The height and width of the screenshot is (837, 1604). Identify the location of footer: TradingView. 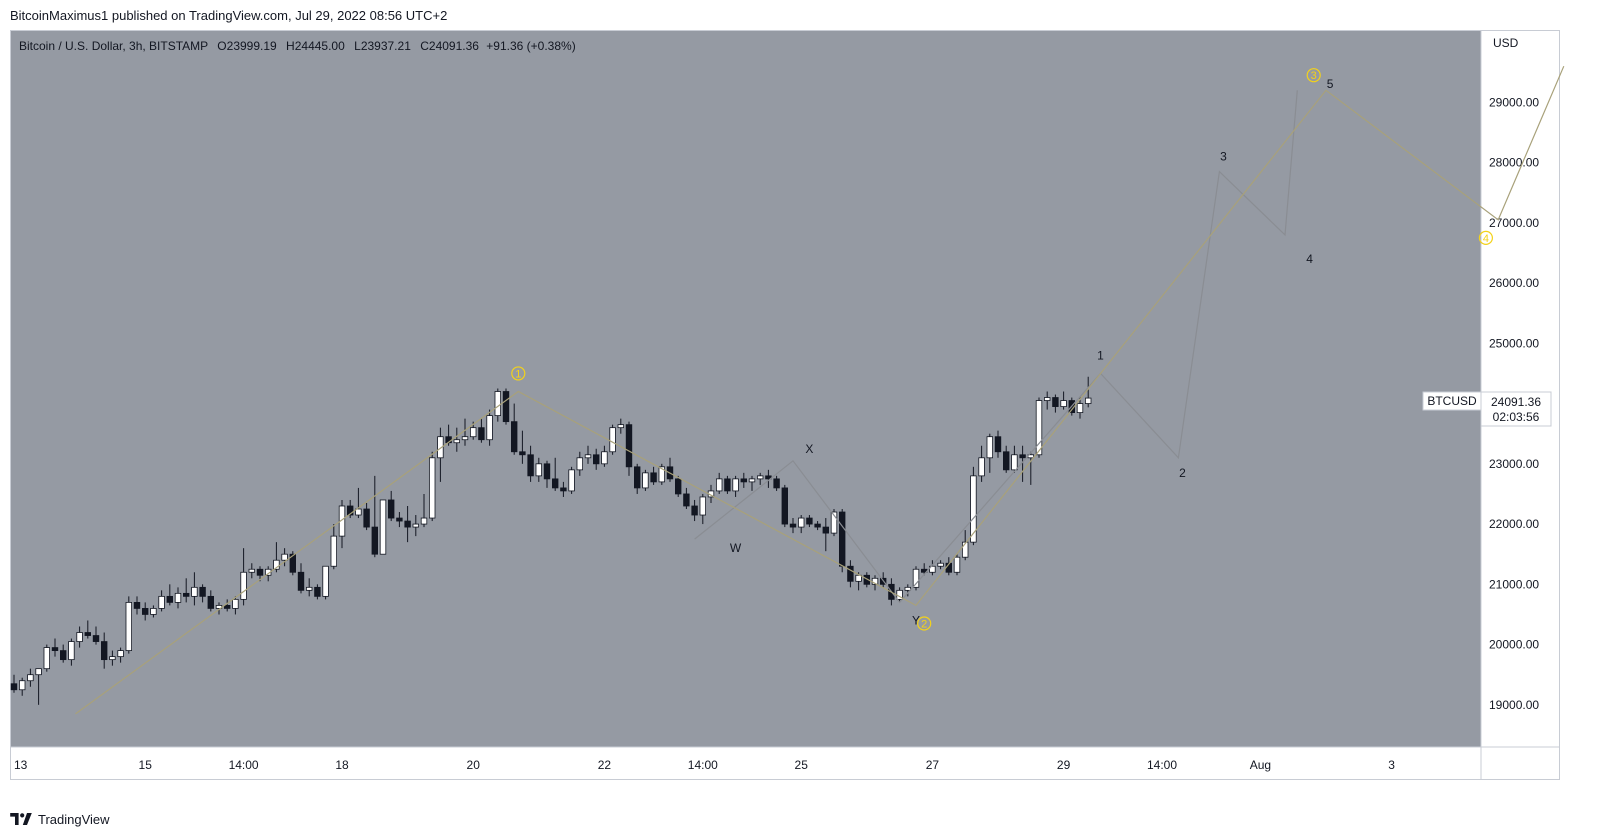
(60, 819).